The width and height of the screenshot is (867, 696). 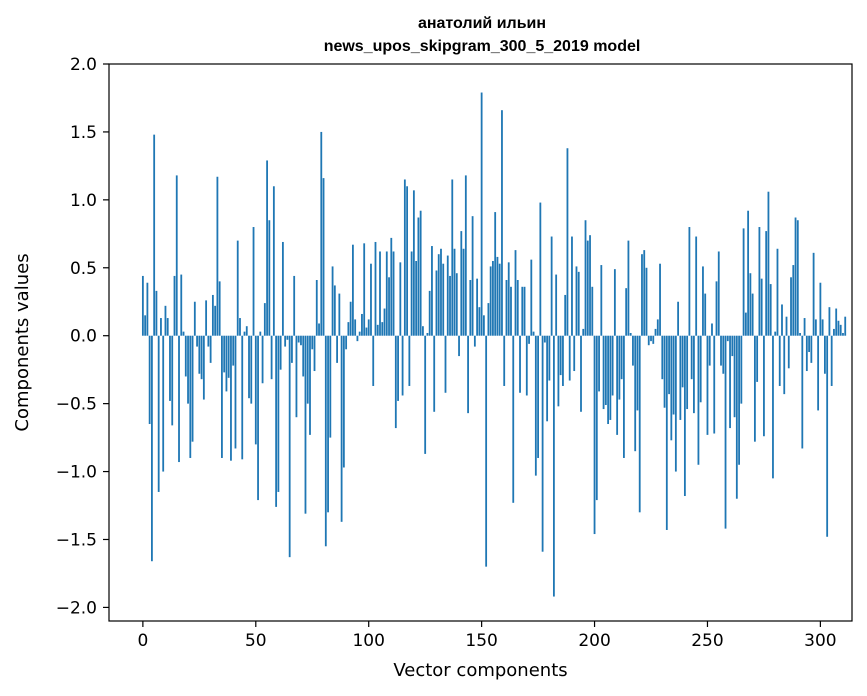 I want to click on x-tick-label: 100, so click(x=368, y=641).